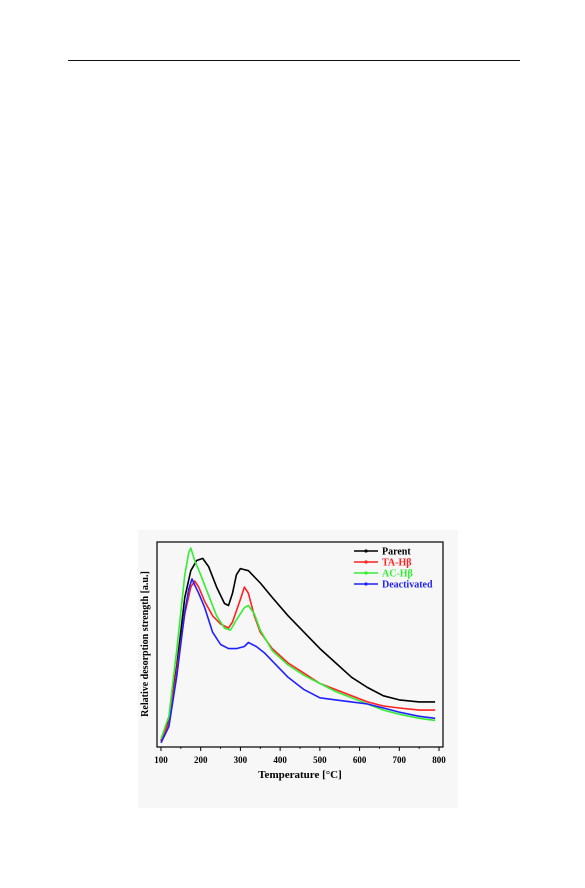 Image resolution: width=585 pixels, height=888 pixels. Describe the element at coordinates (366, 551) in the screenshot. I see `legend-marker-parent` at that location.